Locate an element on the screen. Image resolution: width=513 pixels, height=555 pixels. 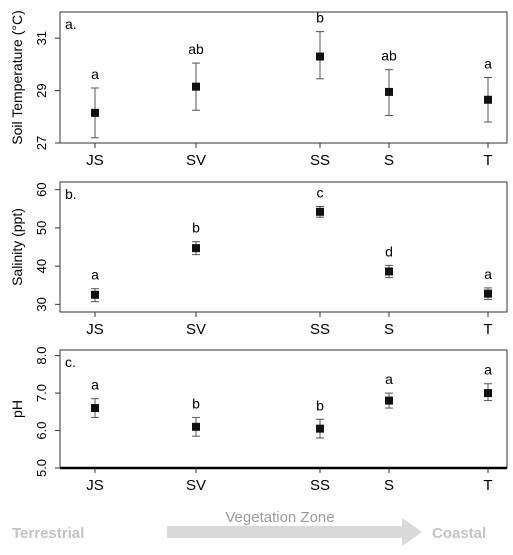
y-tick-label: 31 is located at coordinates (41, 38).